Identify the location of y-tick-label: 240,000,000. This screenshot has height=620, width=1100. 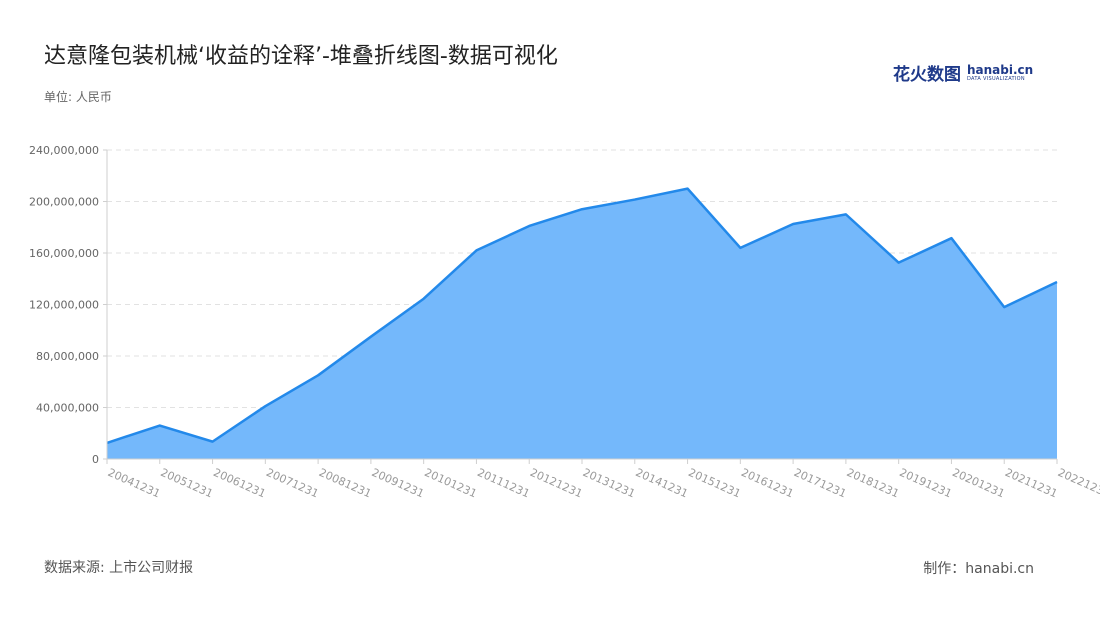
(64, 150).